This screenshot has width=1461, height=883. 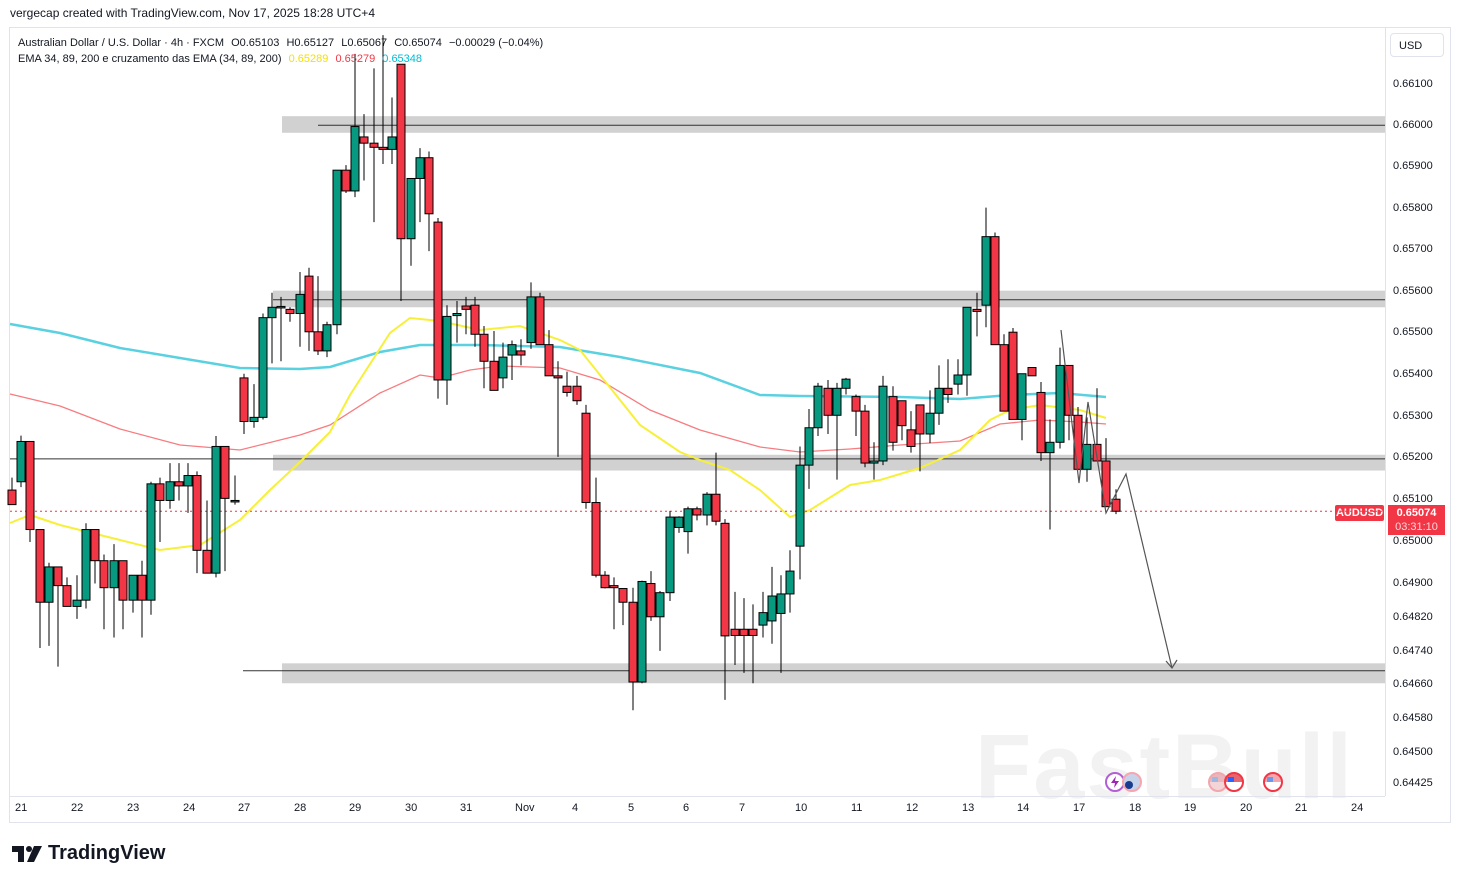 What do you see at coordinates (1413, 166) in the screenshot?
I see `price-tick: 0.65900` at bounding box center [1413, 166].